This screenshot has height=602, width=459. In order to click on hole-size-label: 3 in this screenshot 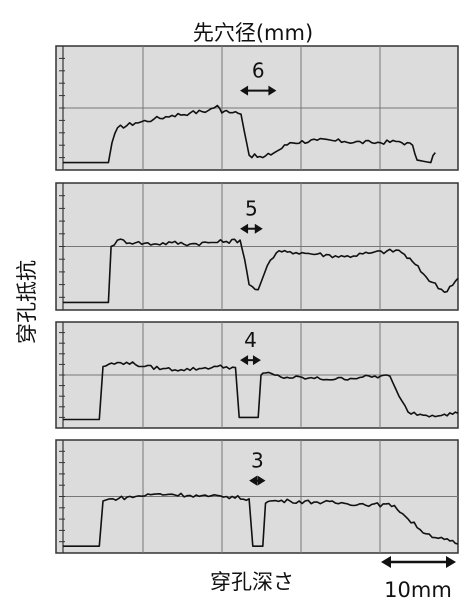, I will do `click(257, 461)`.